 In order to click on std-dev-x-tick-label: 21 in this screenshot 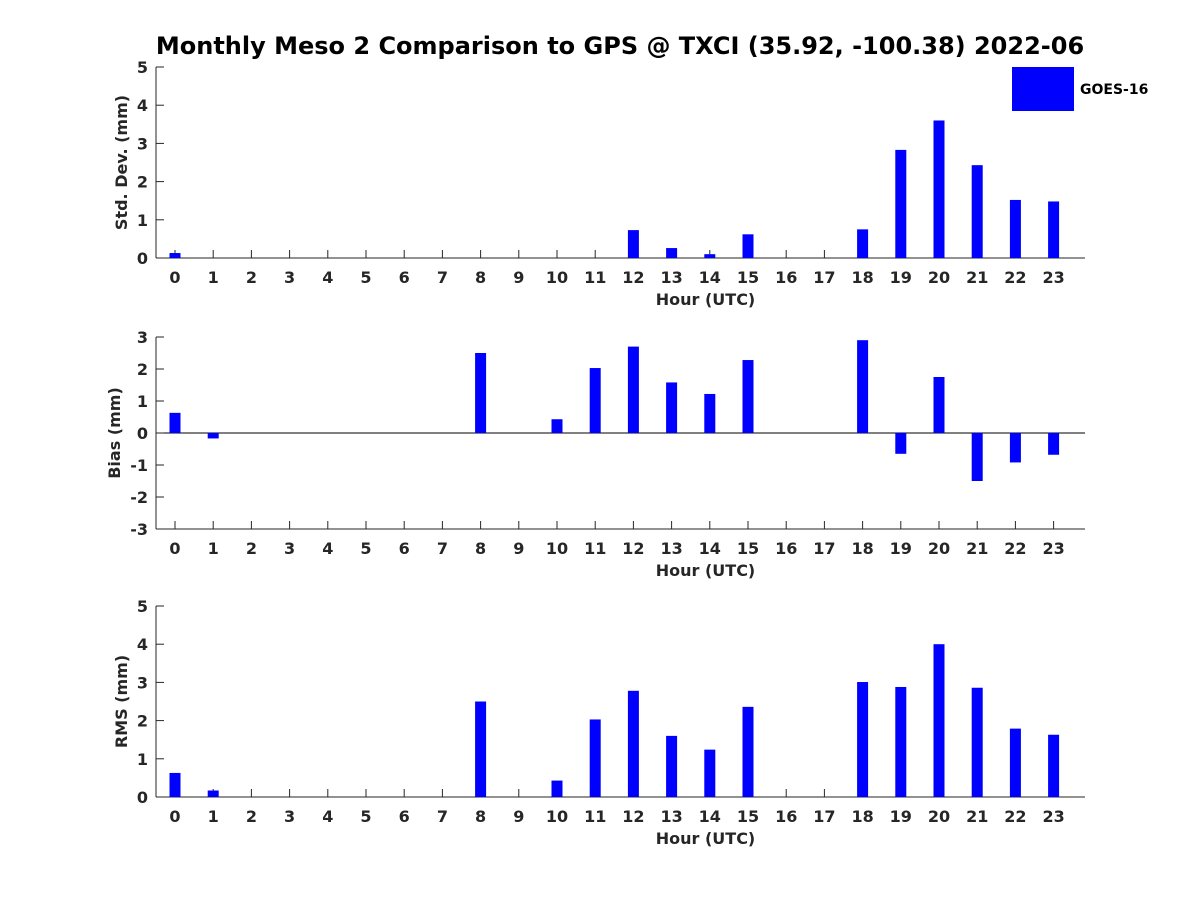, I will do `click(977, 277)`.